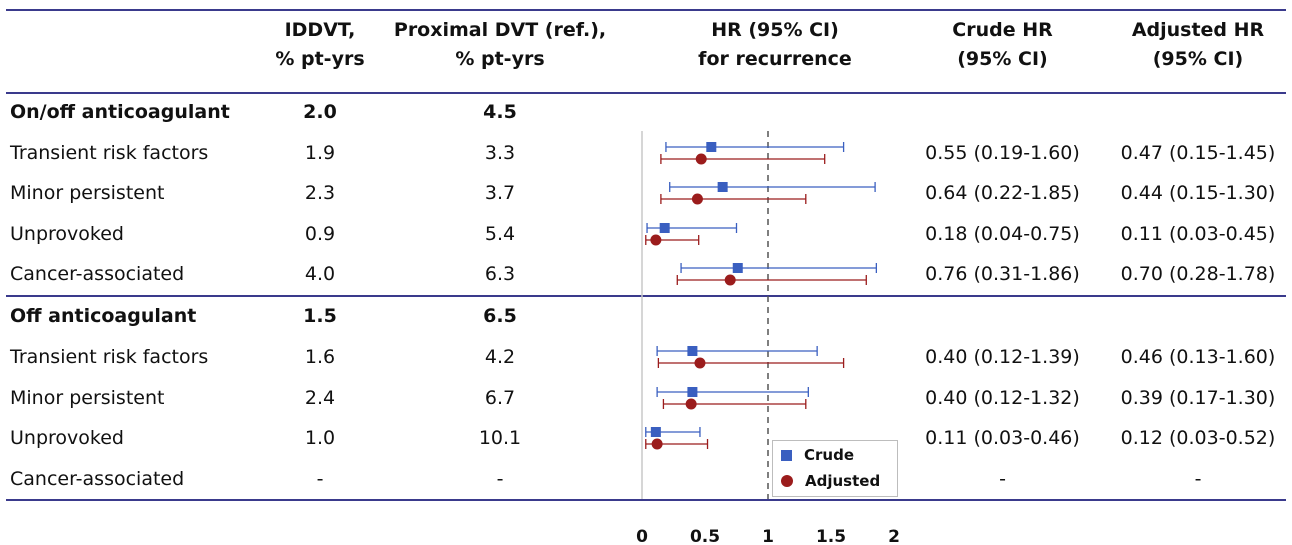 This screenshot has width=1292, height=545. What do you see at coordinates (1002, 438) in the screenshot?
I see `crude-hr-value: 0.11 (0.03-0.46)` at bounding box center [1002, 438].